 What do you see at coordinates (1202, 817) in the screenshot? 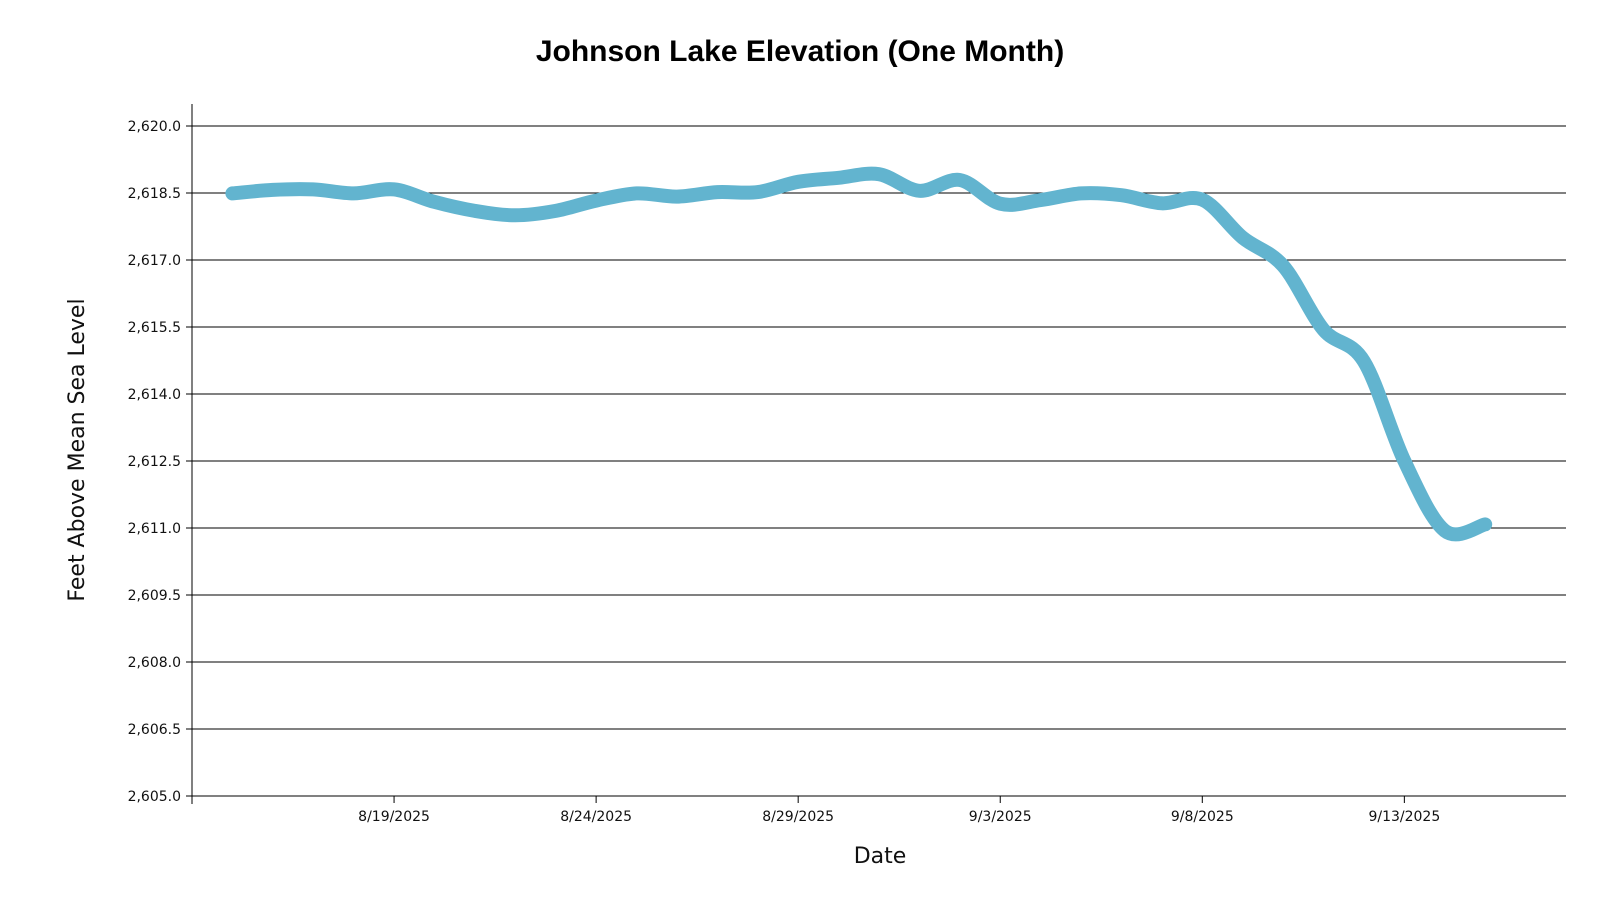
I see `x-tick-label: 9/8/2025` at bounding box center [1202, 817].